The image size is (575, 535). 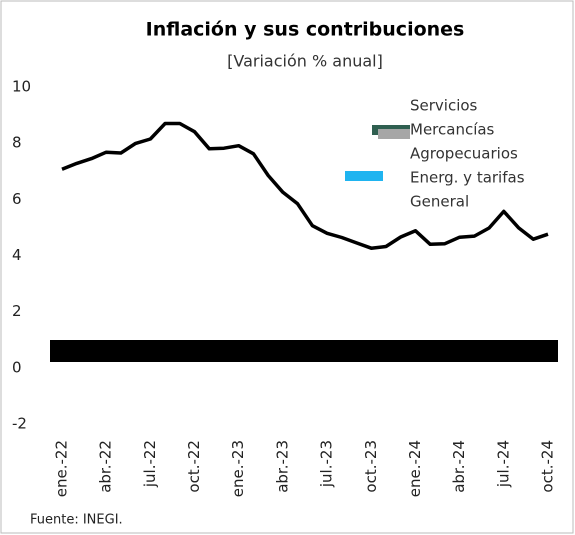 I want to click on source: Fuente: INEGI., so click(x=76, y=520).